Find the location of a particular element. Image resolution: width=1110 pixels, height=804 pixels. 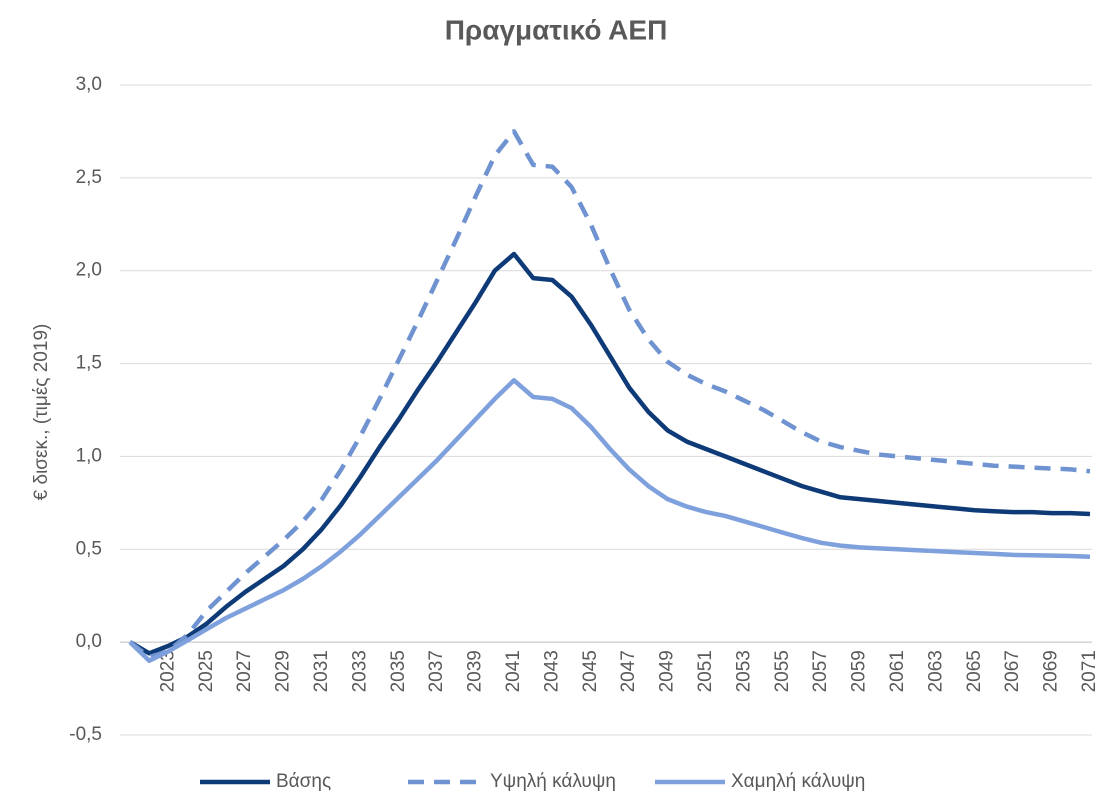

x-tick-label: 2071 is located at coordinates (1089, 671).